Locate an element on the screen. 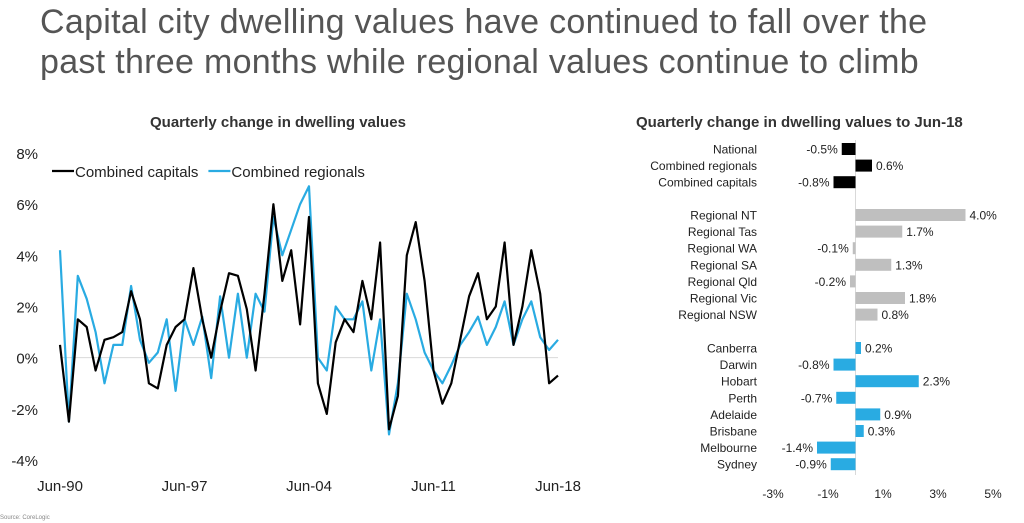 Image resolution: width=1024 pixels, height=523 pixels. y-tick-label: 6% is located at coordinates (27, 205).